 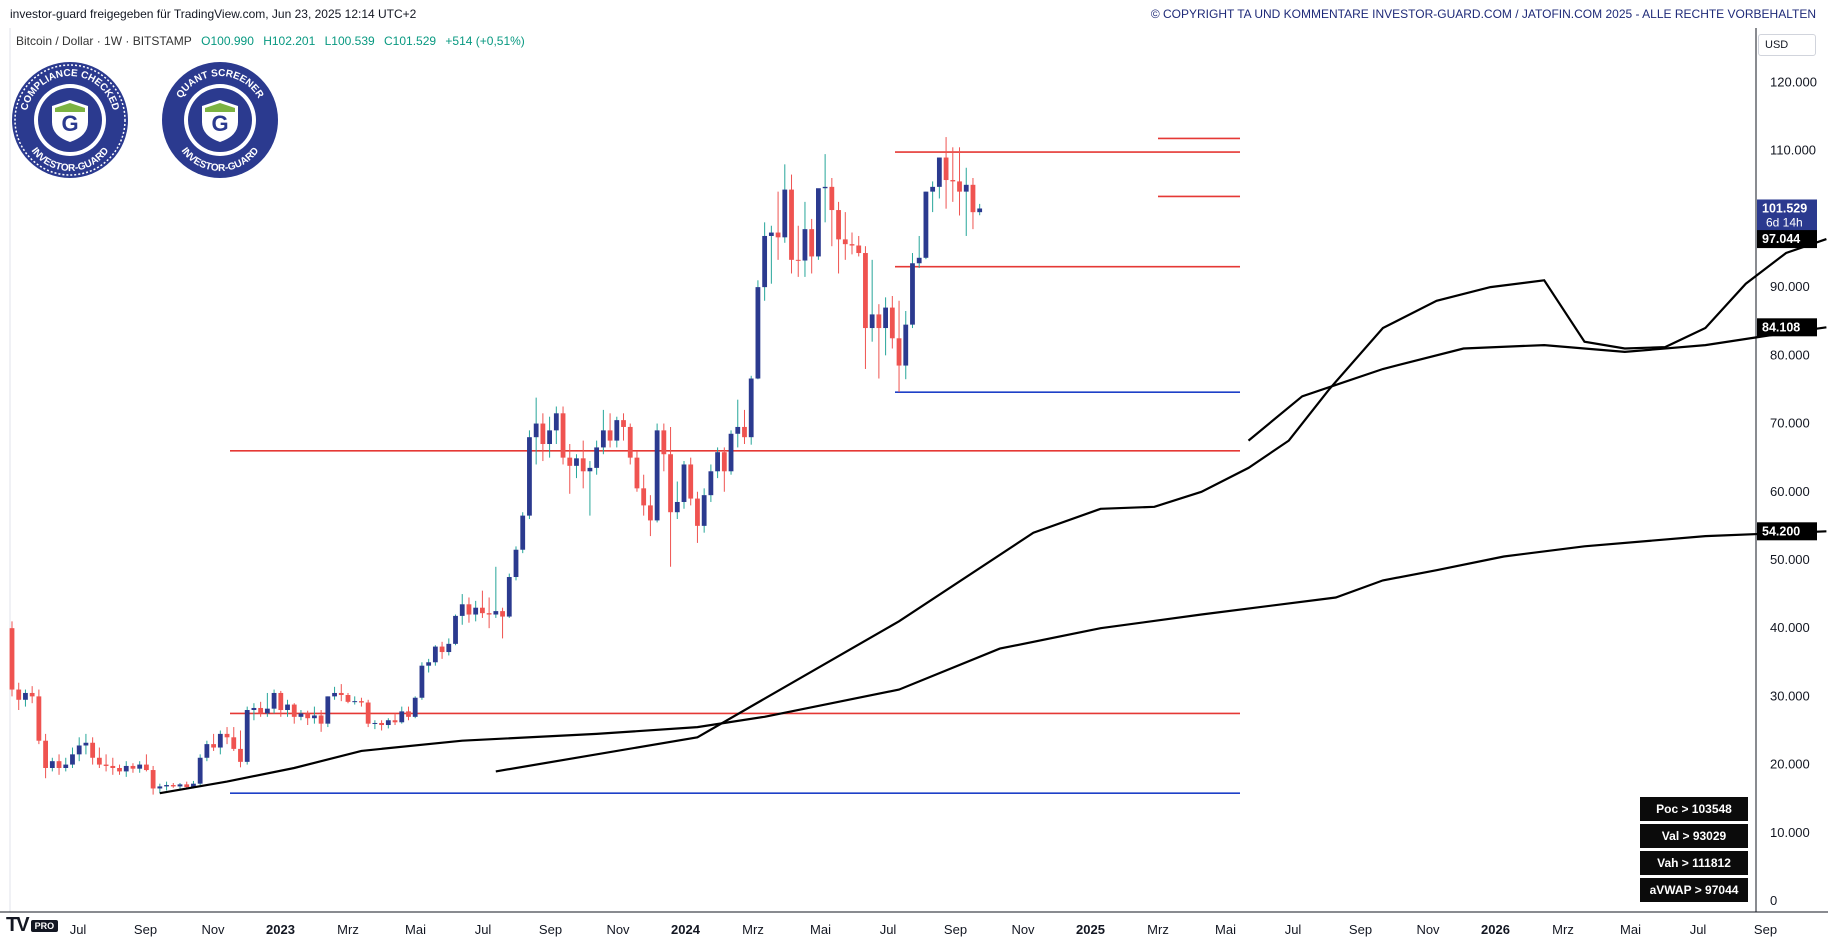 I want to click on poc-label: Poc > 103548, so click(x=1694, y=809).